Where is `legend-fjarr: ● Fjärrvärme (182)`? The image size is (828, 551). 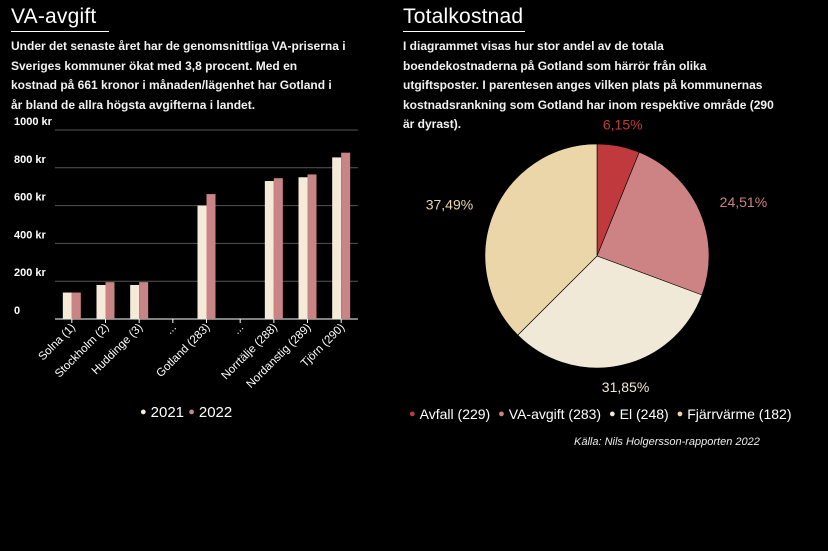
legend-fjarr: ● Fjärrvärme (182) is located at coordinates (734, 414).